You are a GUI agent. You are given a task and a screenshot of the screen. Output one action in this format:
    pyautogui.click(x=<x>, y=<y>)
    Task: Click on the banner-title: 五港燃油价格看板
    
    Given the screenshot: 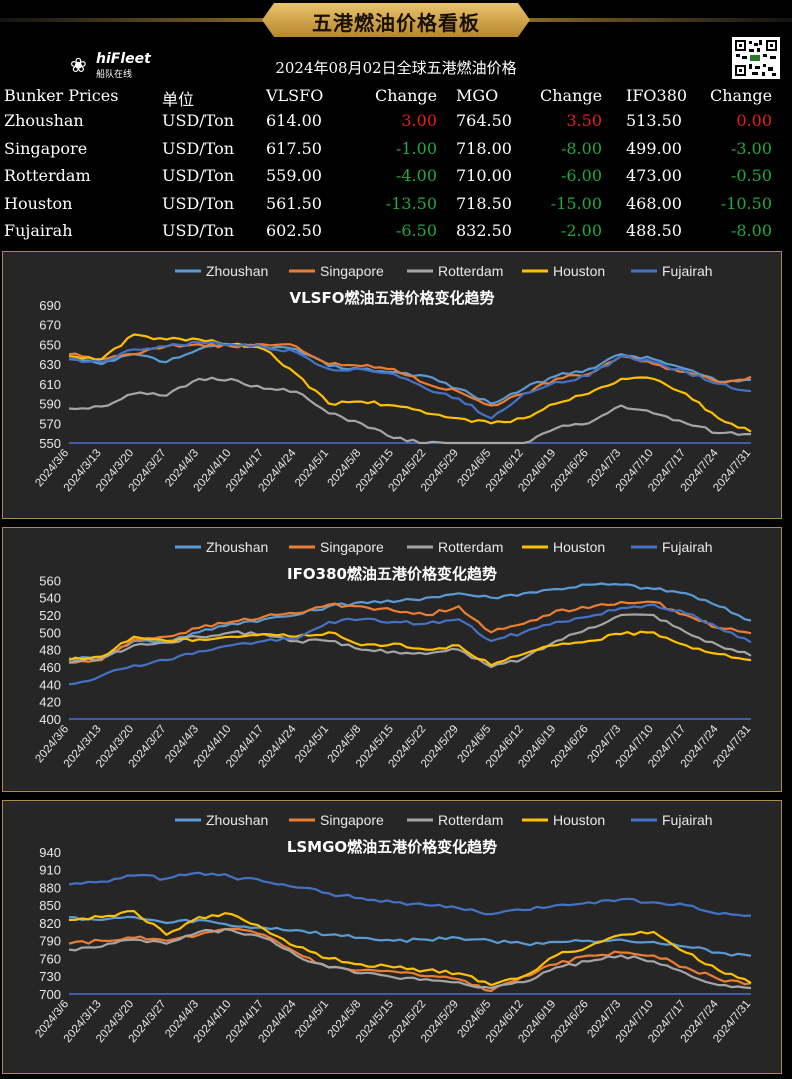 What is the action you would take?
    pyautogui.click(x=396, y=23)
    